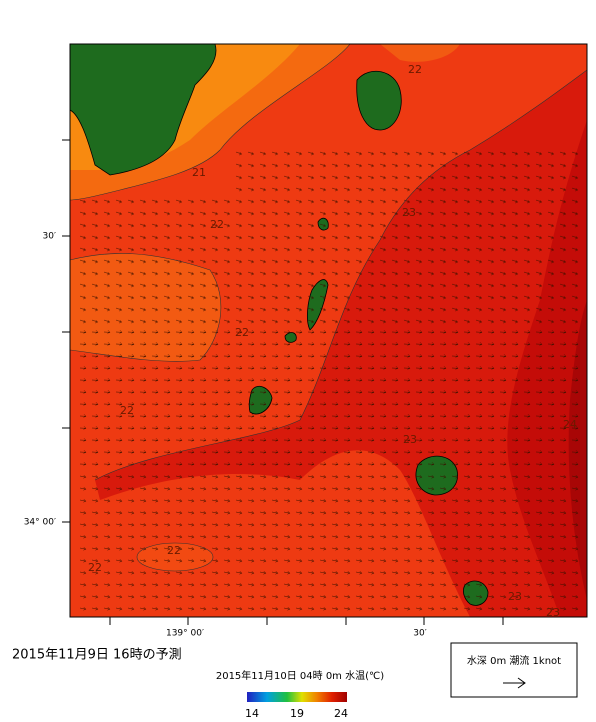 The height and width of the screenshot is (722, 596). I want to click on title: 2015年11月9日 16時の予測, so click(97, 655).